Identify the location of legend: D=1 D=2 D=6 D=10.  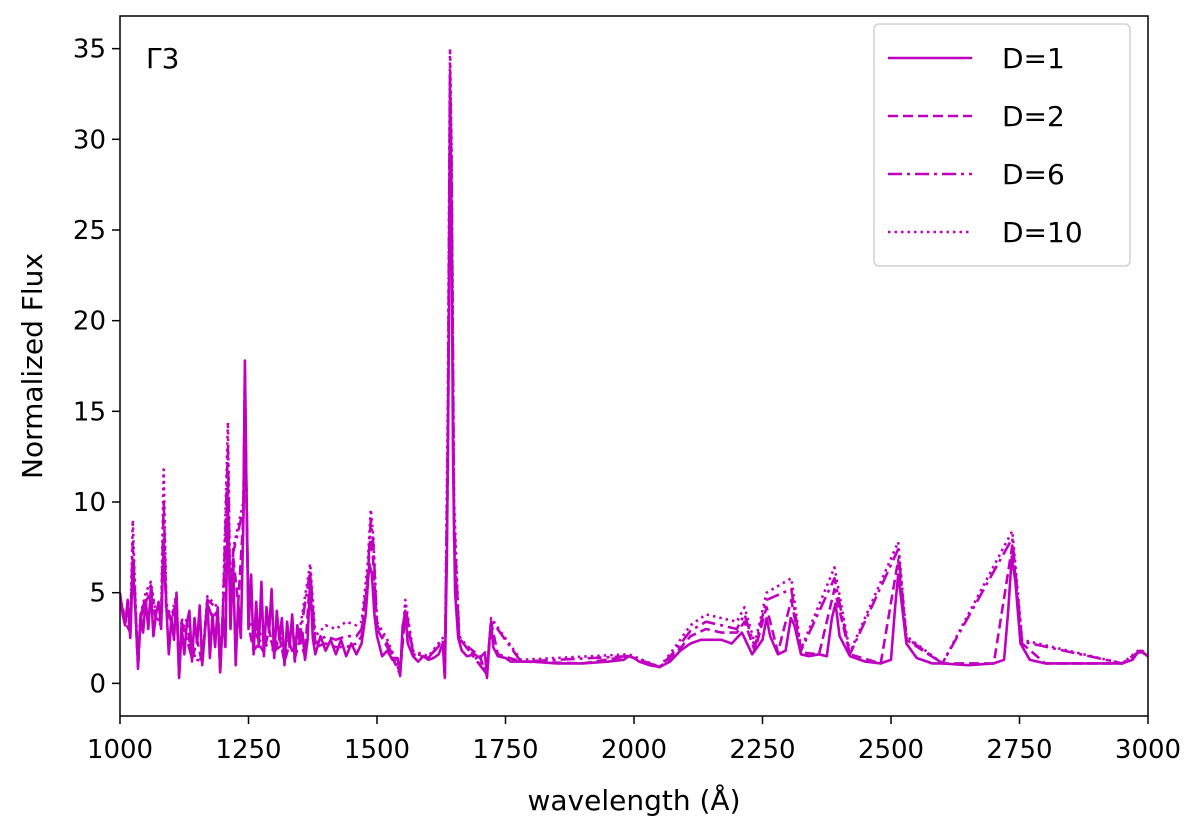
(1002, 145).